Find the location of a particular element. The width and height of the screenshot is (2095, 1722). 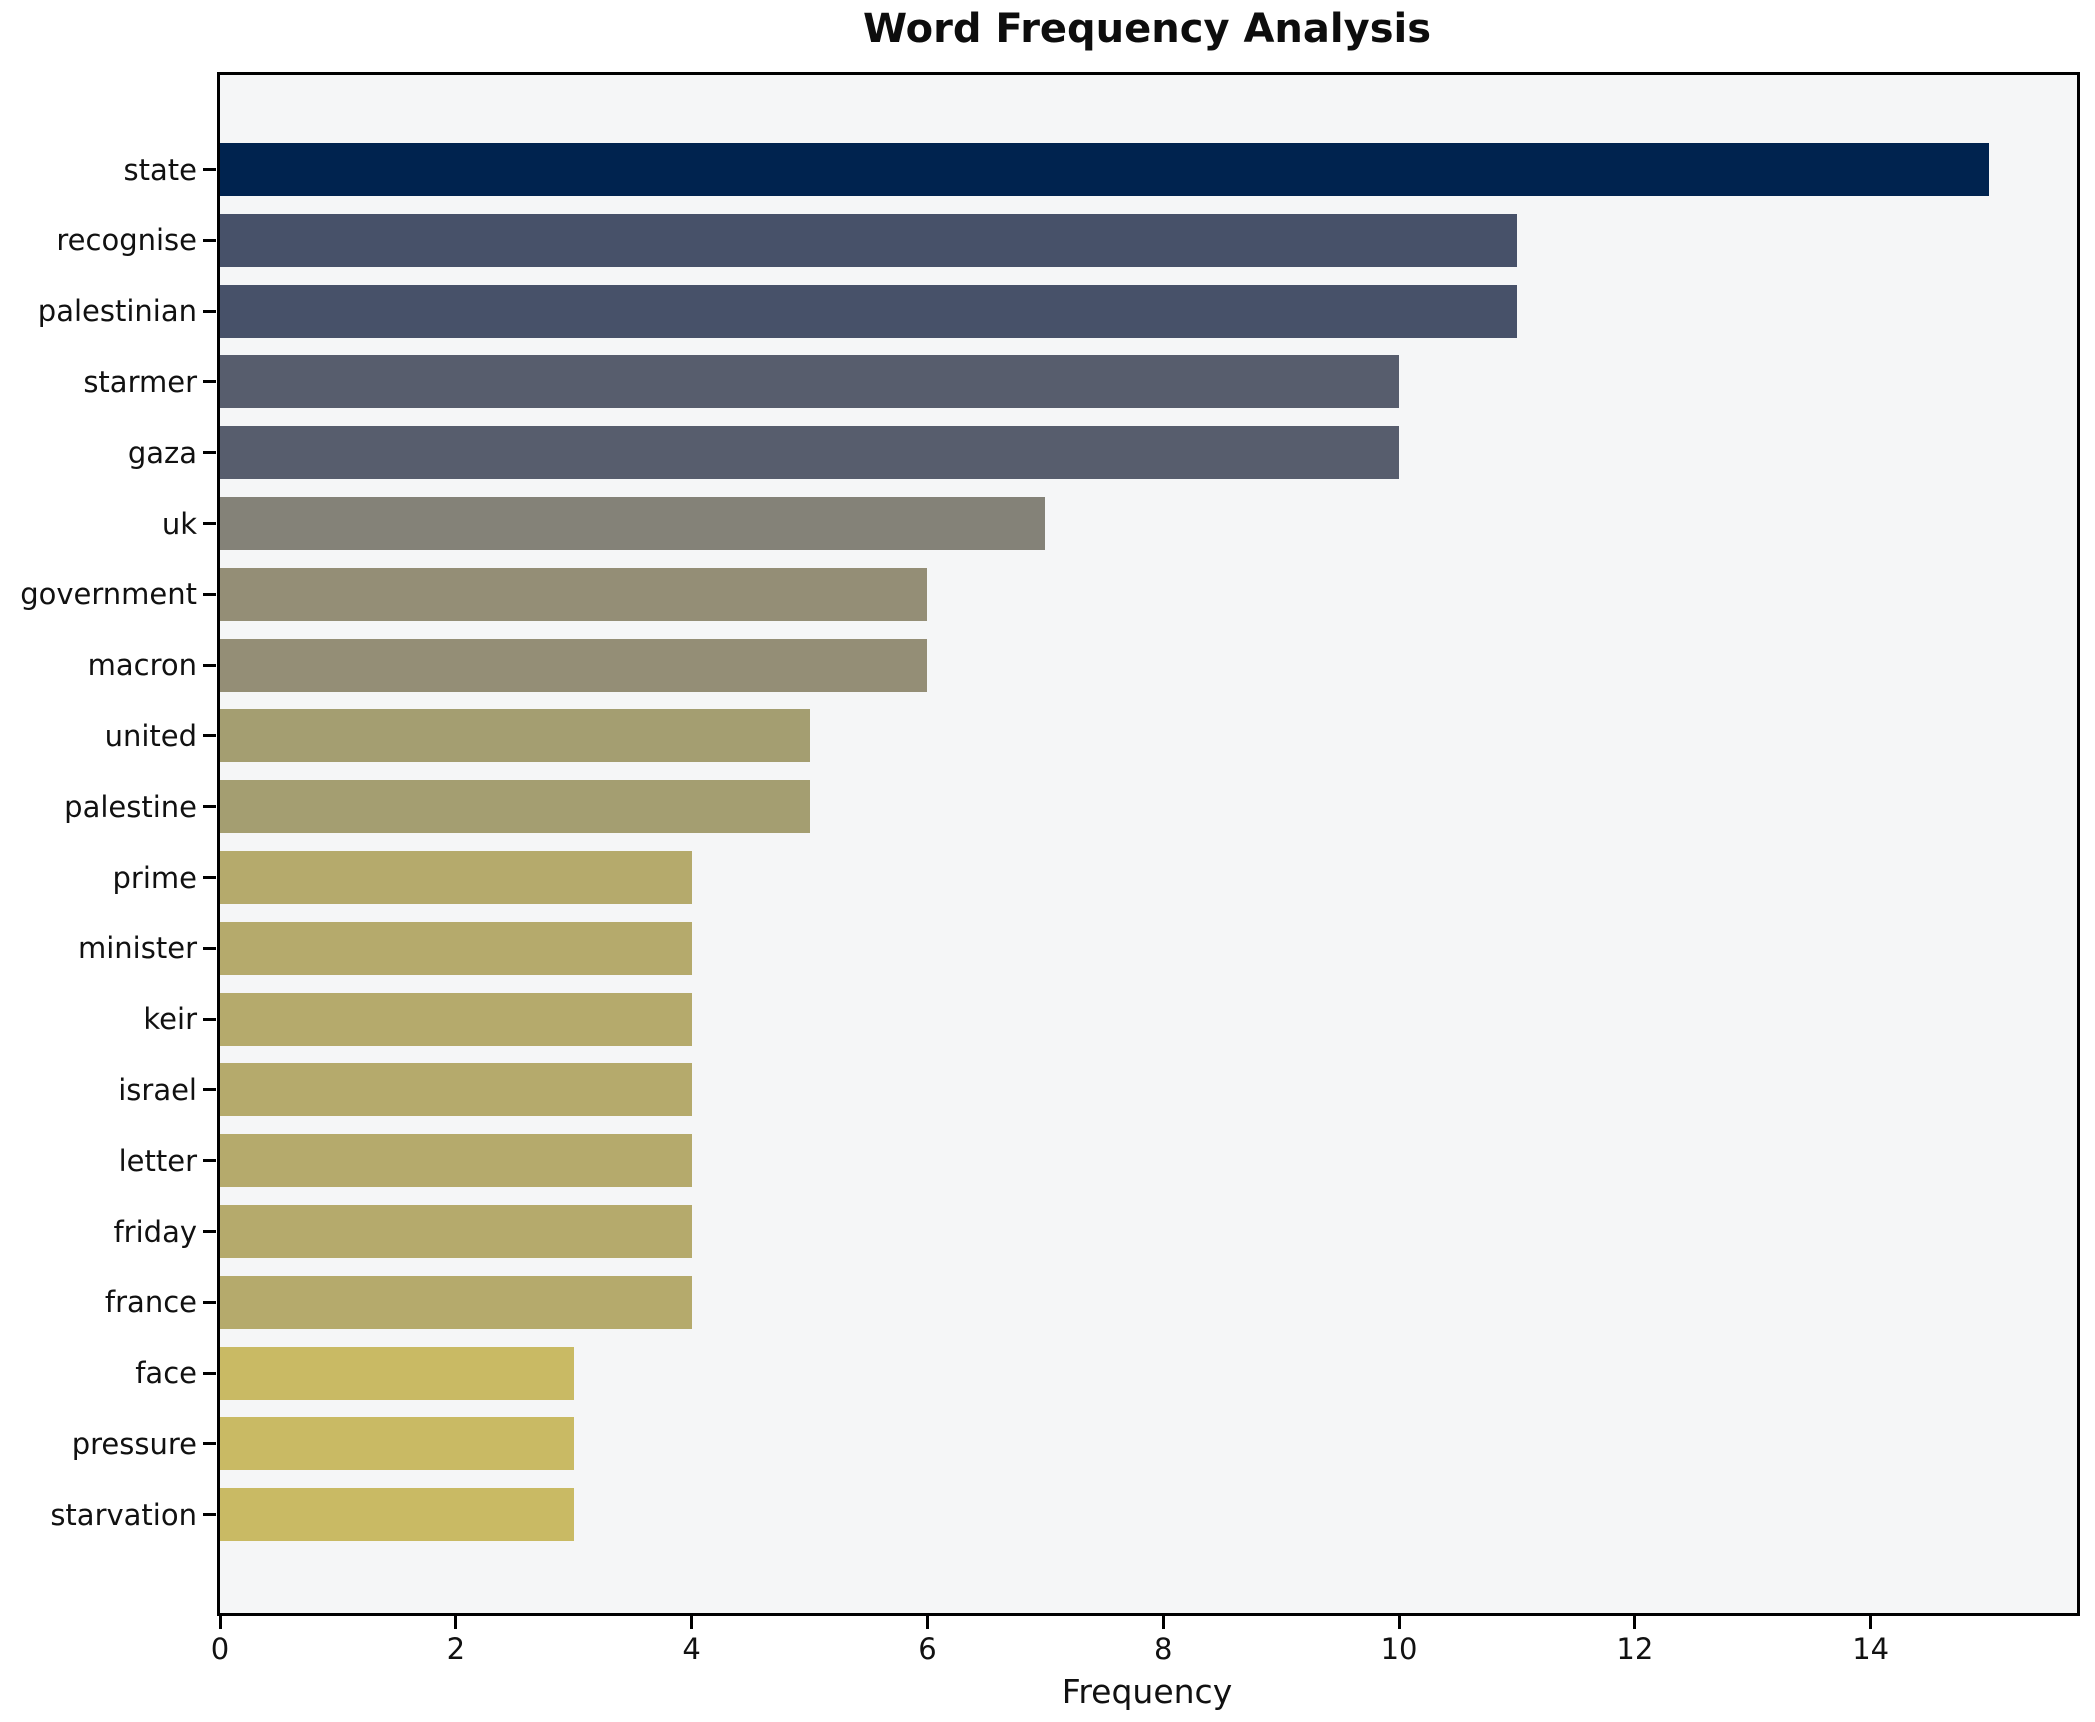

y-tick-label-minister: minister is located at coordinates (137, 948).